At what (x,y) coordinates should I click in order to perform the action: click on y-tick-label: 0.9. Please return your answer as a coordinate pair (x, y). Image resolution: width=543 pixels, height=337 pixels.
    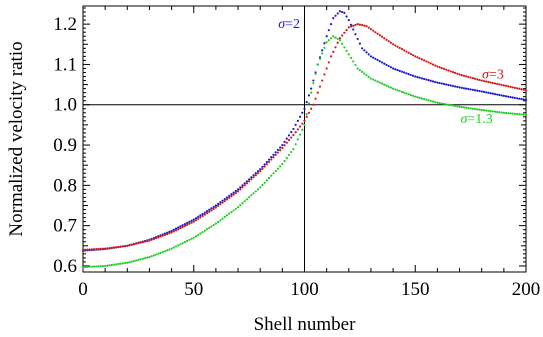
    Looking at the image, I should click on (65, 145).